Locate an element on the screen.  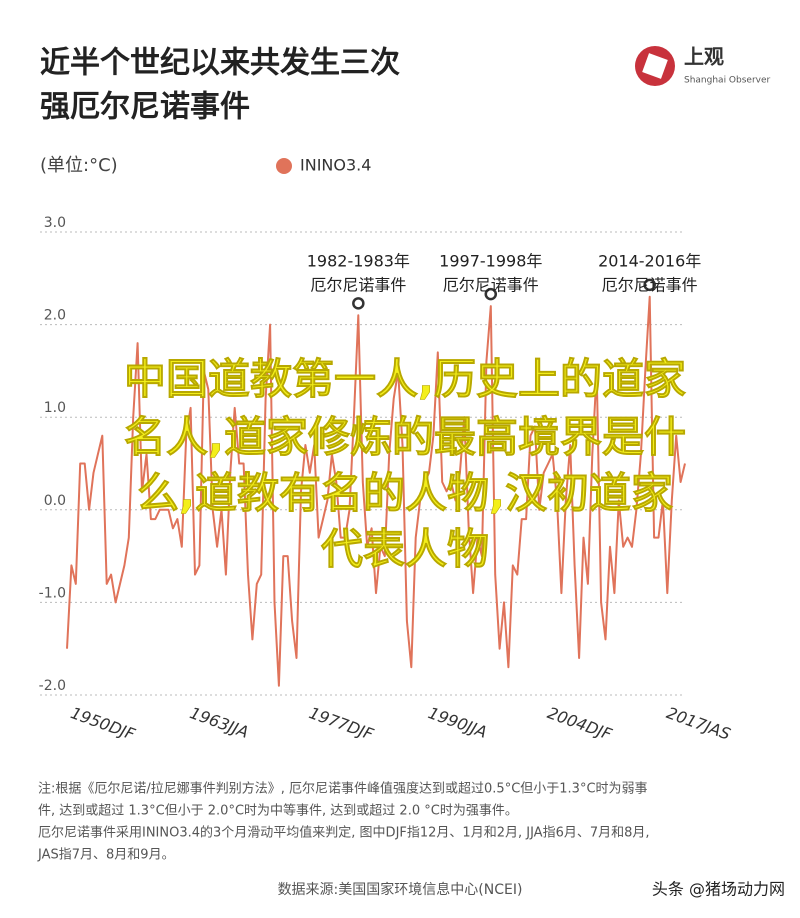
title-line: 近半个世纪以来共发生三次 is located at coordinates (220, 63).